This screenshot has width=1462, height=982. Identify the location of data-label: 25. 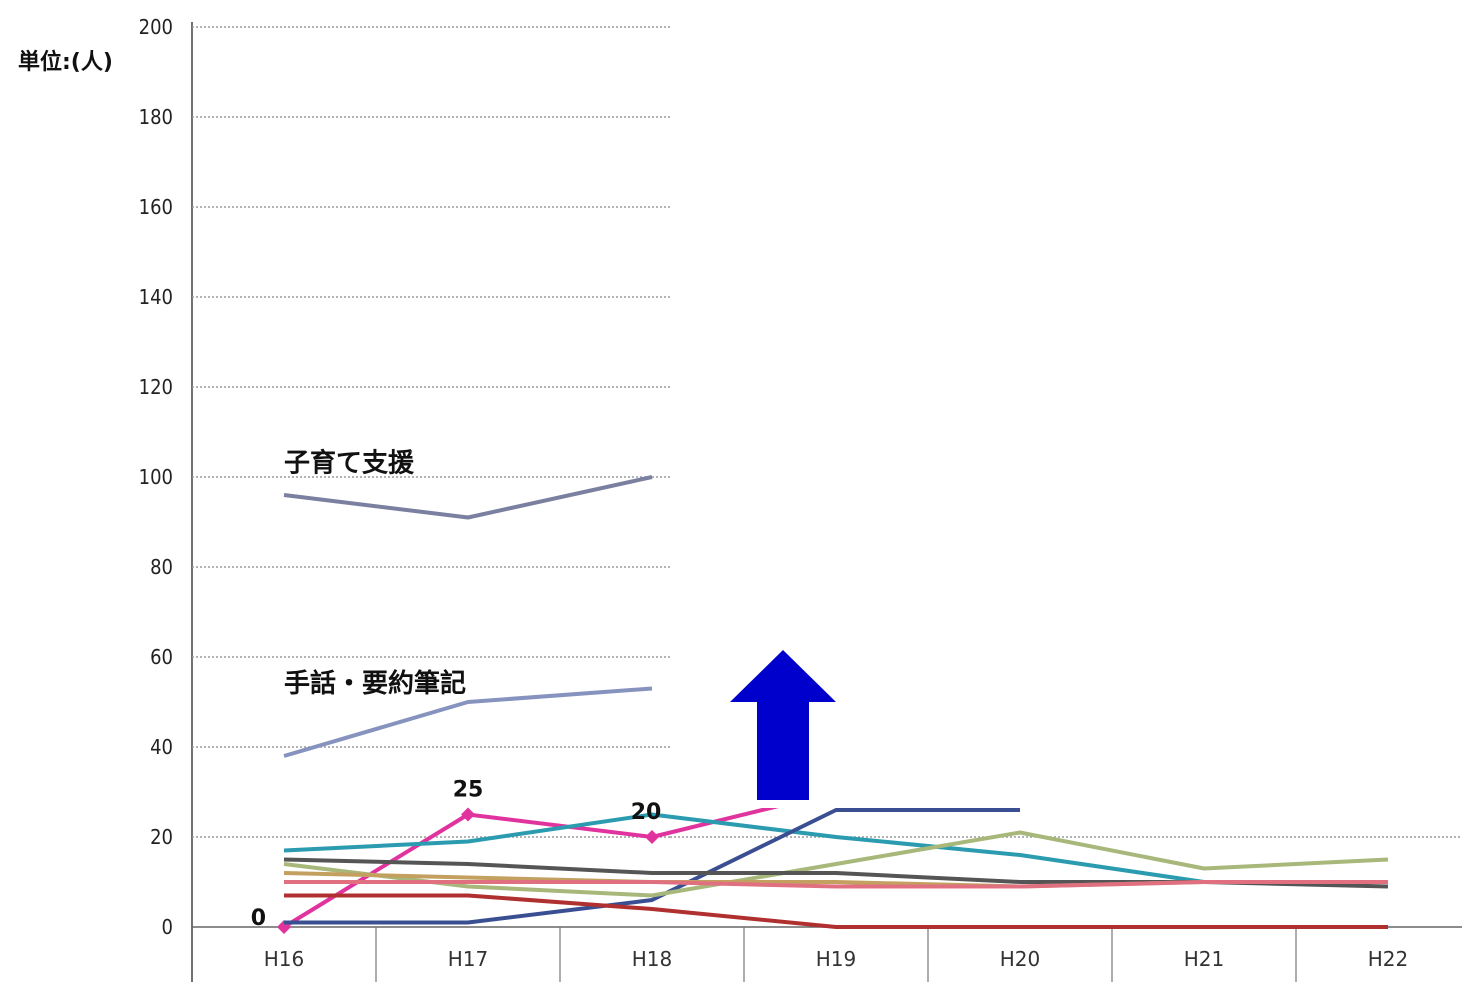
(468, 790).